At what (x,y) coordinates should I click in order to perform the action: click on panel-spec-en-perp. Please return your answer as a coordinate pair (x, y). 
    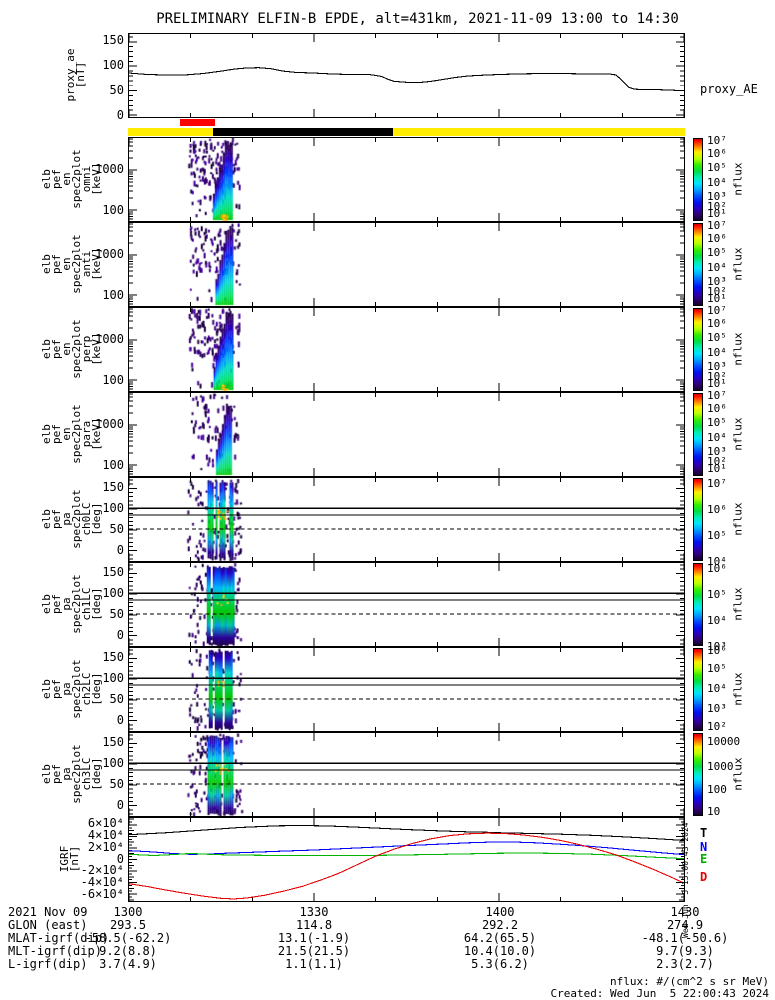
    Looking at the image, I should click on (406, 349).